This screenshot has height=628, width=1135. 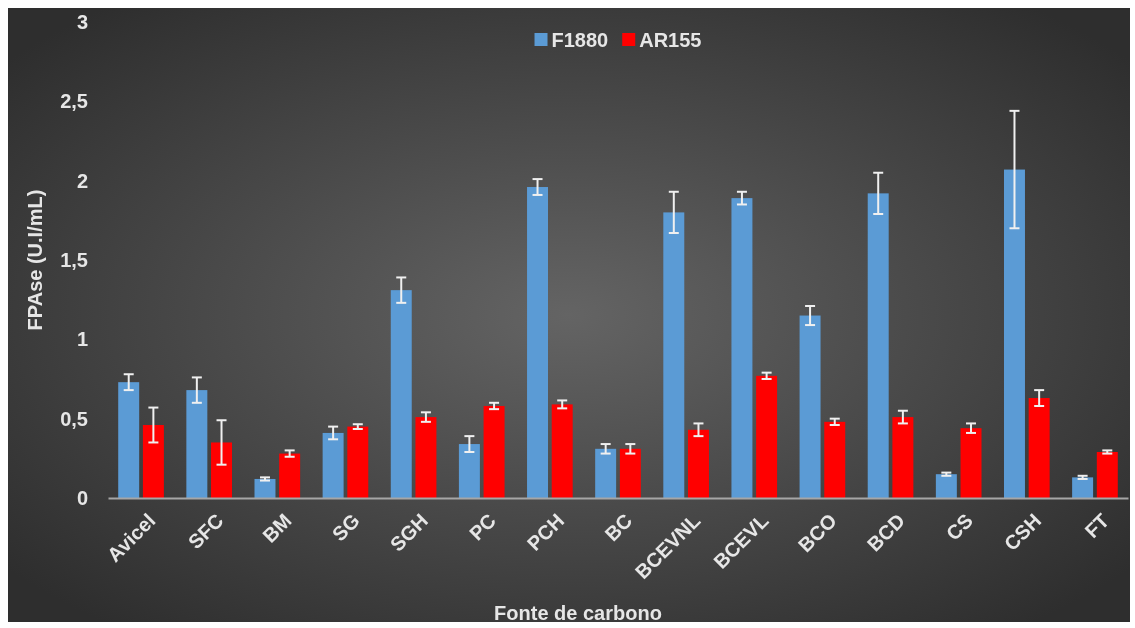 What do you see at coordinates (345, 527) in the screenshot?
I see `x-tick-label: SG` at bounding box center [345, 527].